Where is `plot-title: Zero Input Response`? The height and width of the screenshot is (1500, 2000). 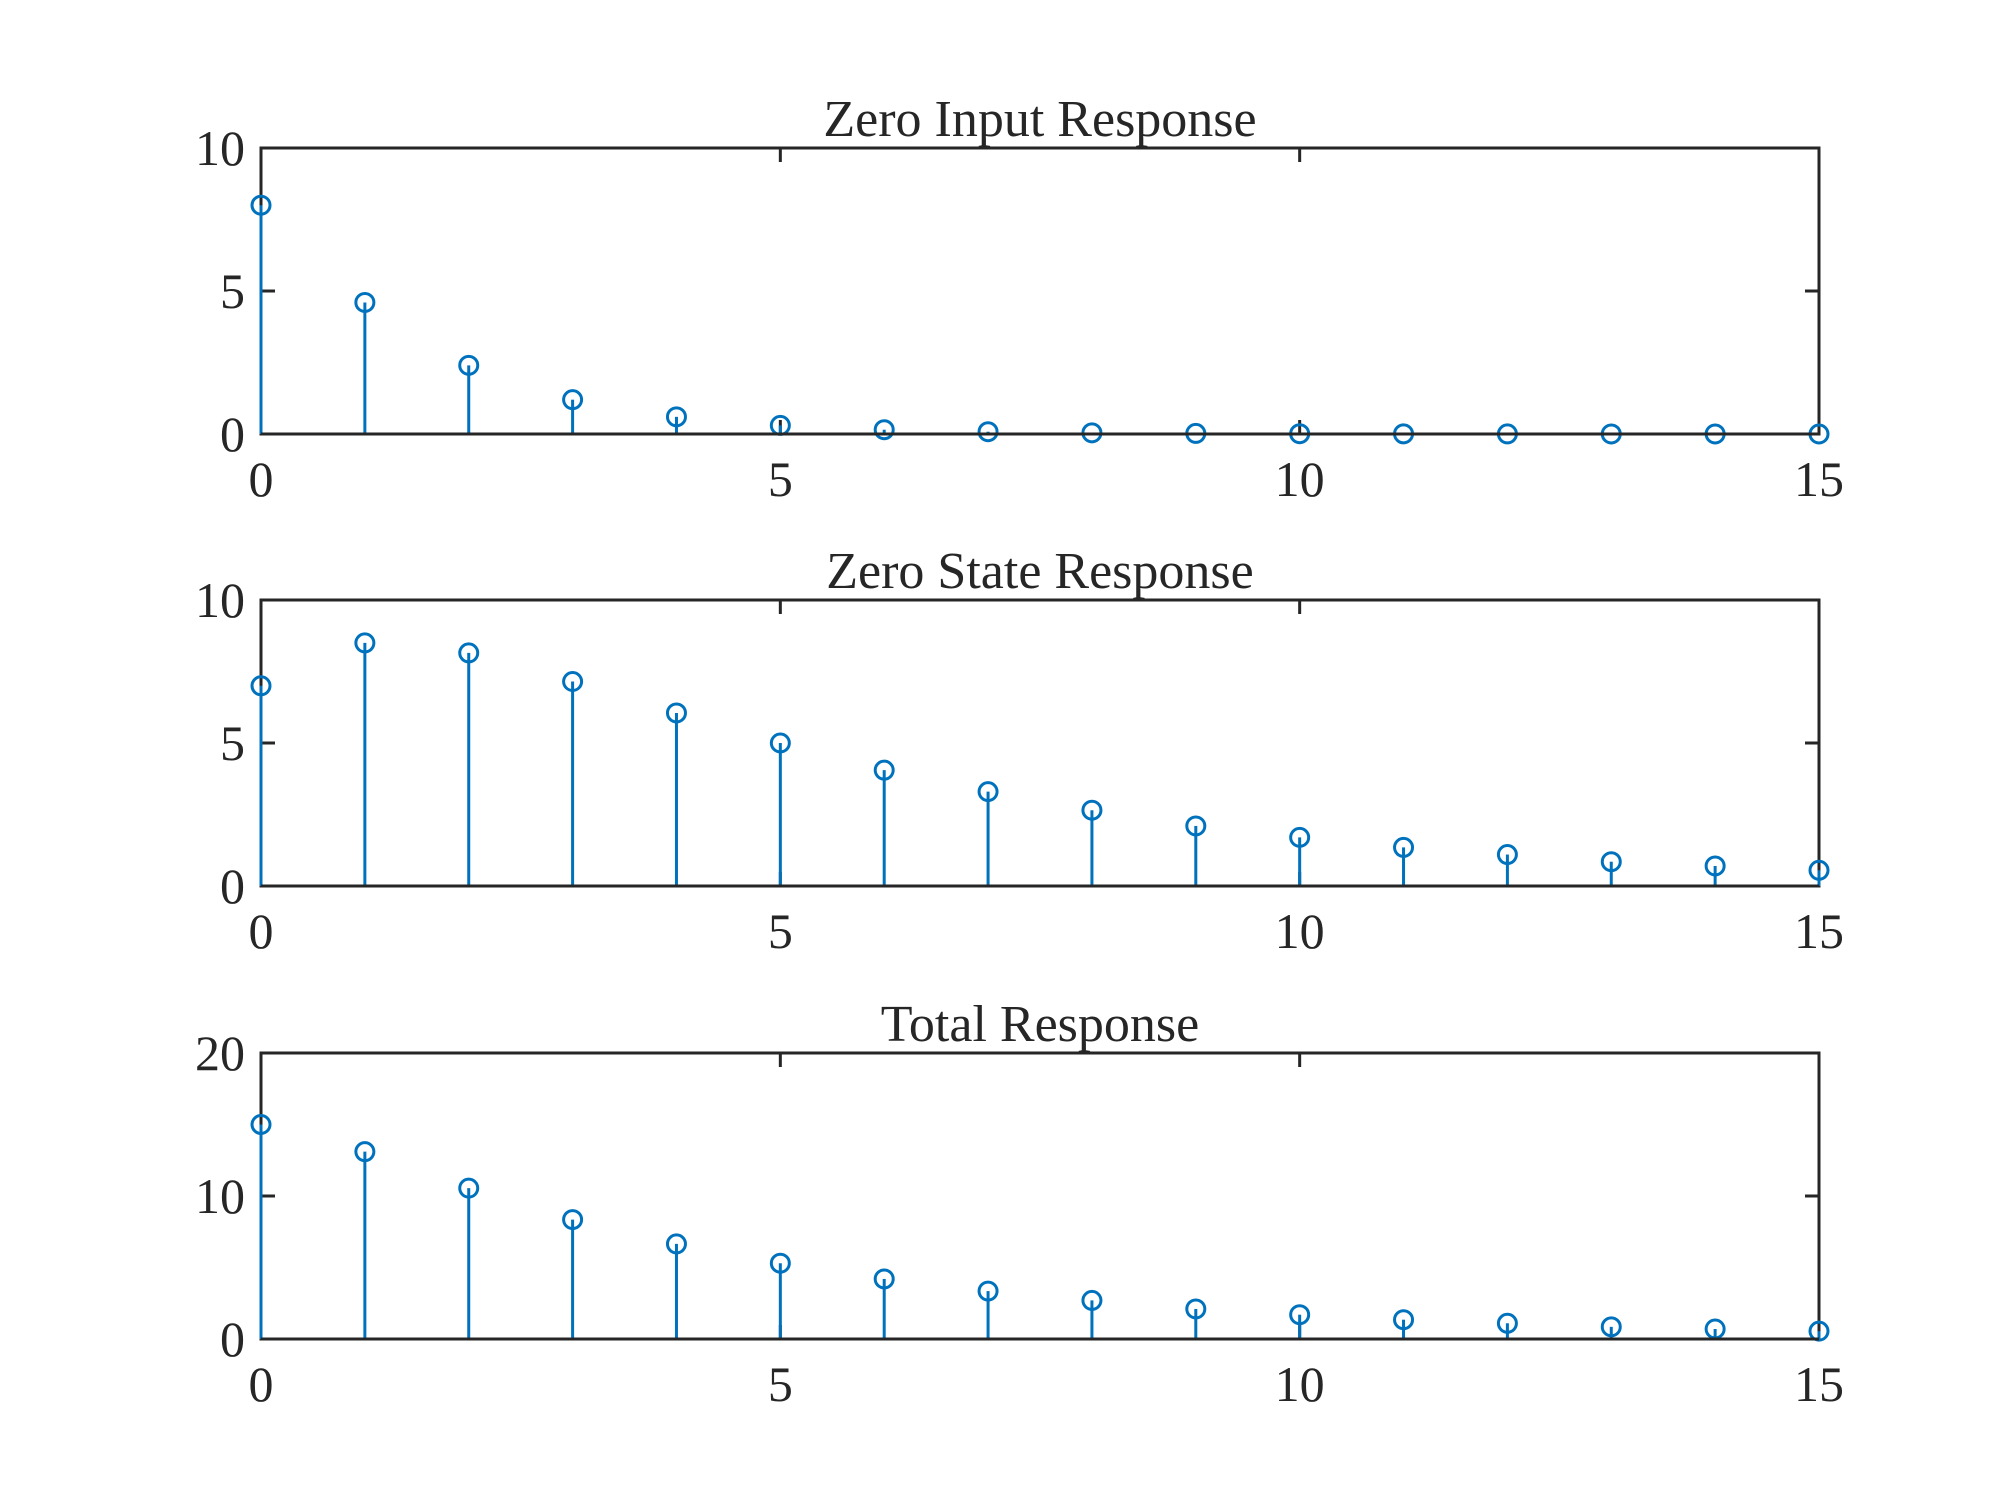
plot-title: Zero Input Response is located at coordinates (1039, 119).